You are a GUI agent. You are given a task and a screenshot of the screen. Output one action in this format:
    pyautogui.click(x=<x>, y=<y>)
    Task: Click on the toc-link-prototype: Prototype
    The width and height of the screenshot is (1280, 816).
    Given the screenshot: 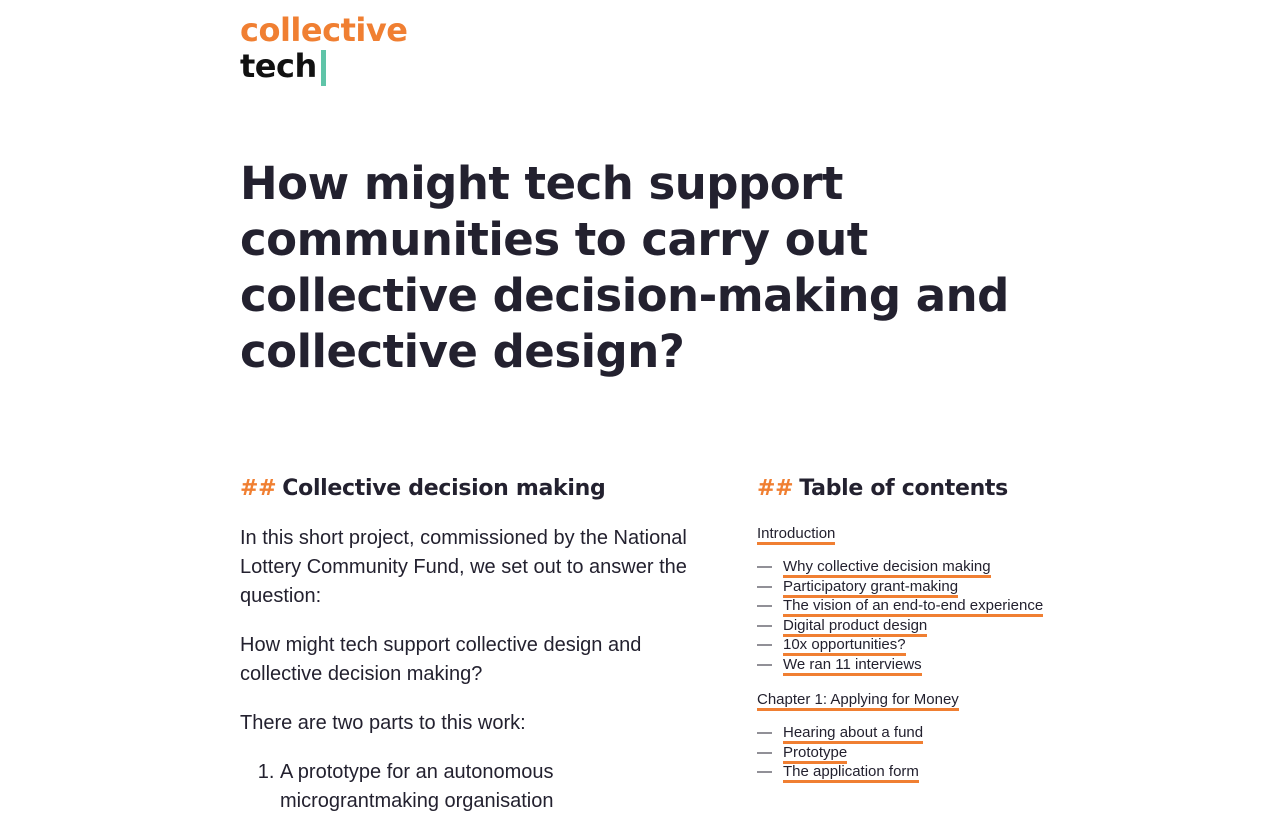 What is the action you would take?
    pyautogui.click(x=815, y=753)
    